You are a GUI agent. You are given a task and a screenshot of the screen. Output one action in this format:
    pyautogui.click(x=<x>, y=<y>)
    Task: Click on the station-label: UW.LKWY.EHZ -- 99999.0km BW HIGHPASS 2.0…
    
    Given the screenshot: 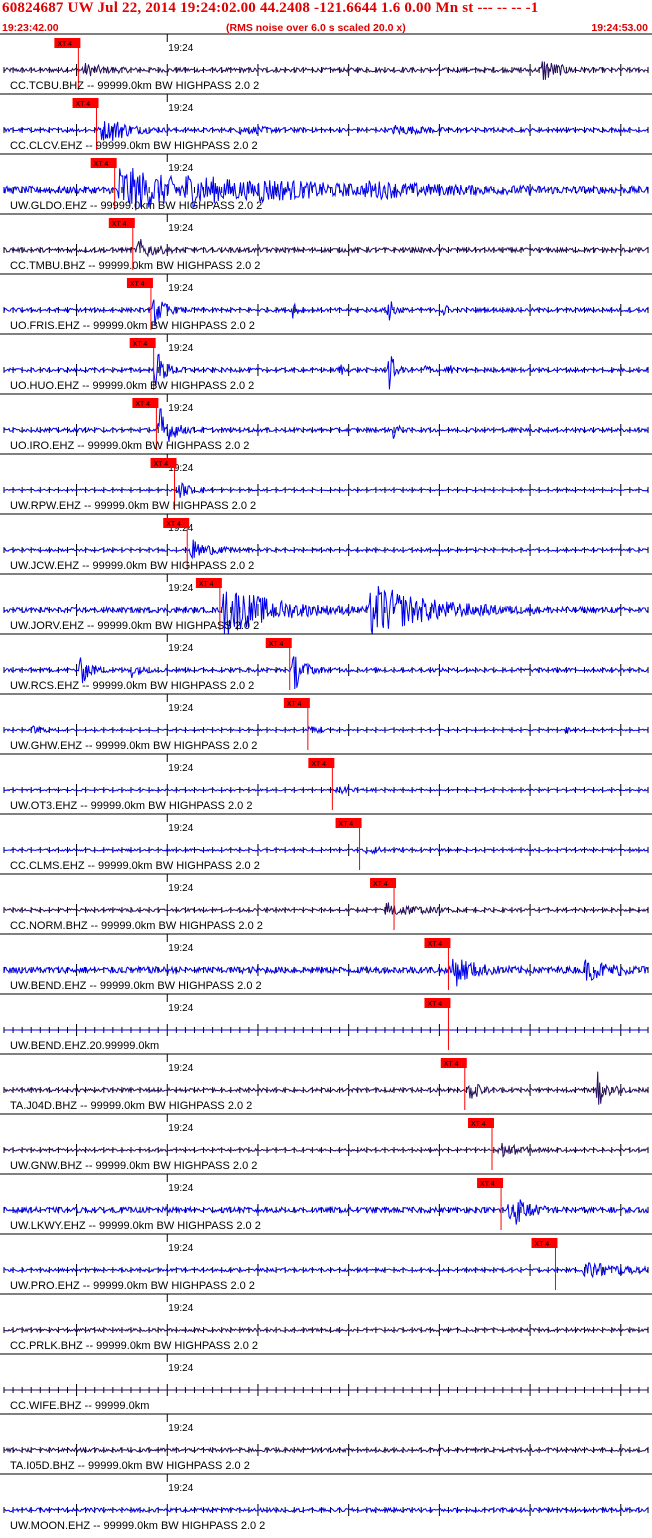 What is the action you would take?
    pyautogui.click(x=135, y=1226)
    